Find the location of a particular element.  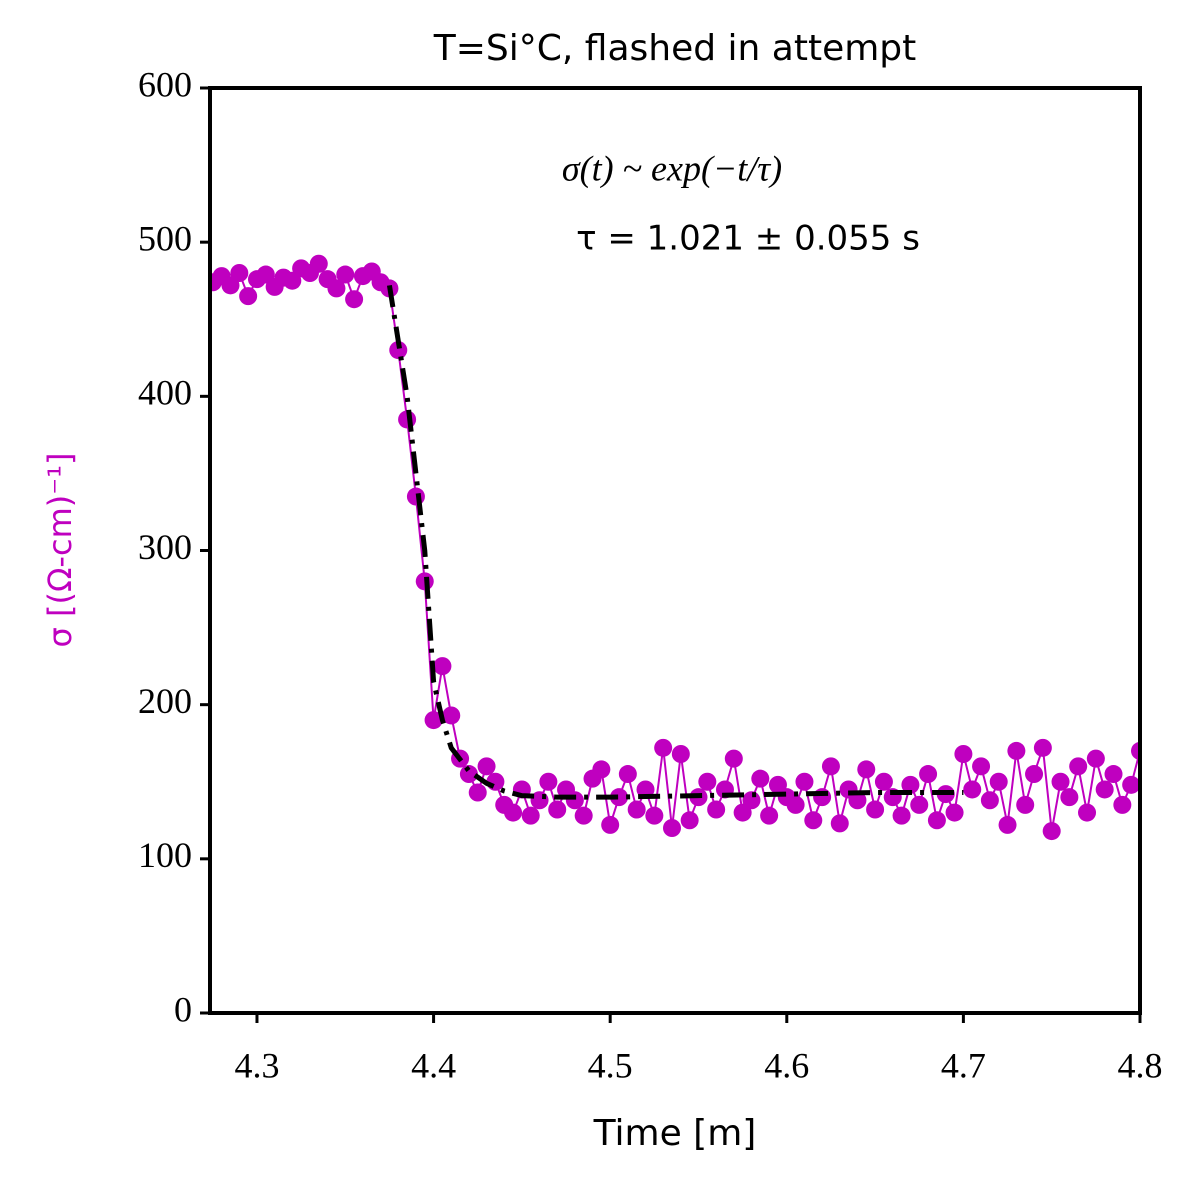

y-tick-label: 0 is located at coordinates (183, 1009).